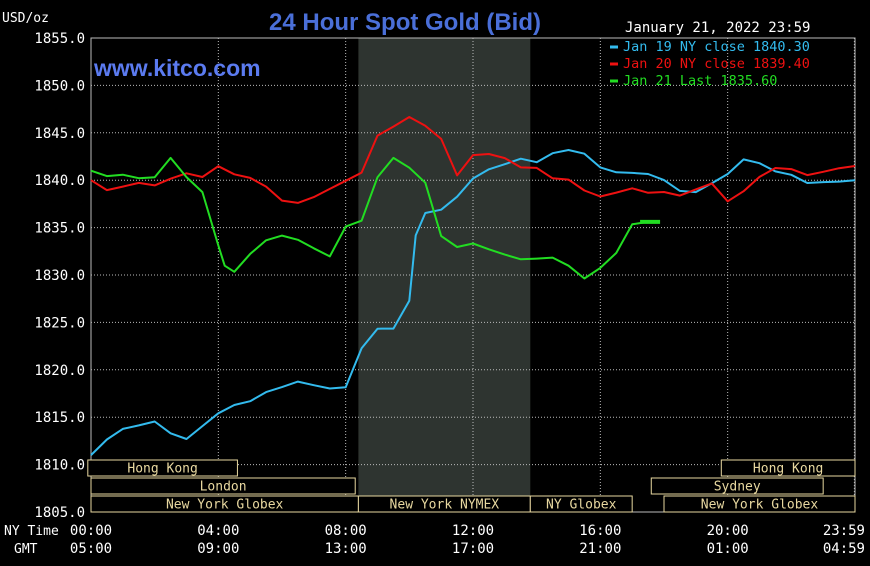 The height and width of the screenshot is (566, 870). What do you see at coordinates (346, 549) in the screenshot?
I see `x-tick-gmt: 13:00` at bounding box center [346, 549].